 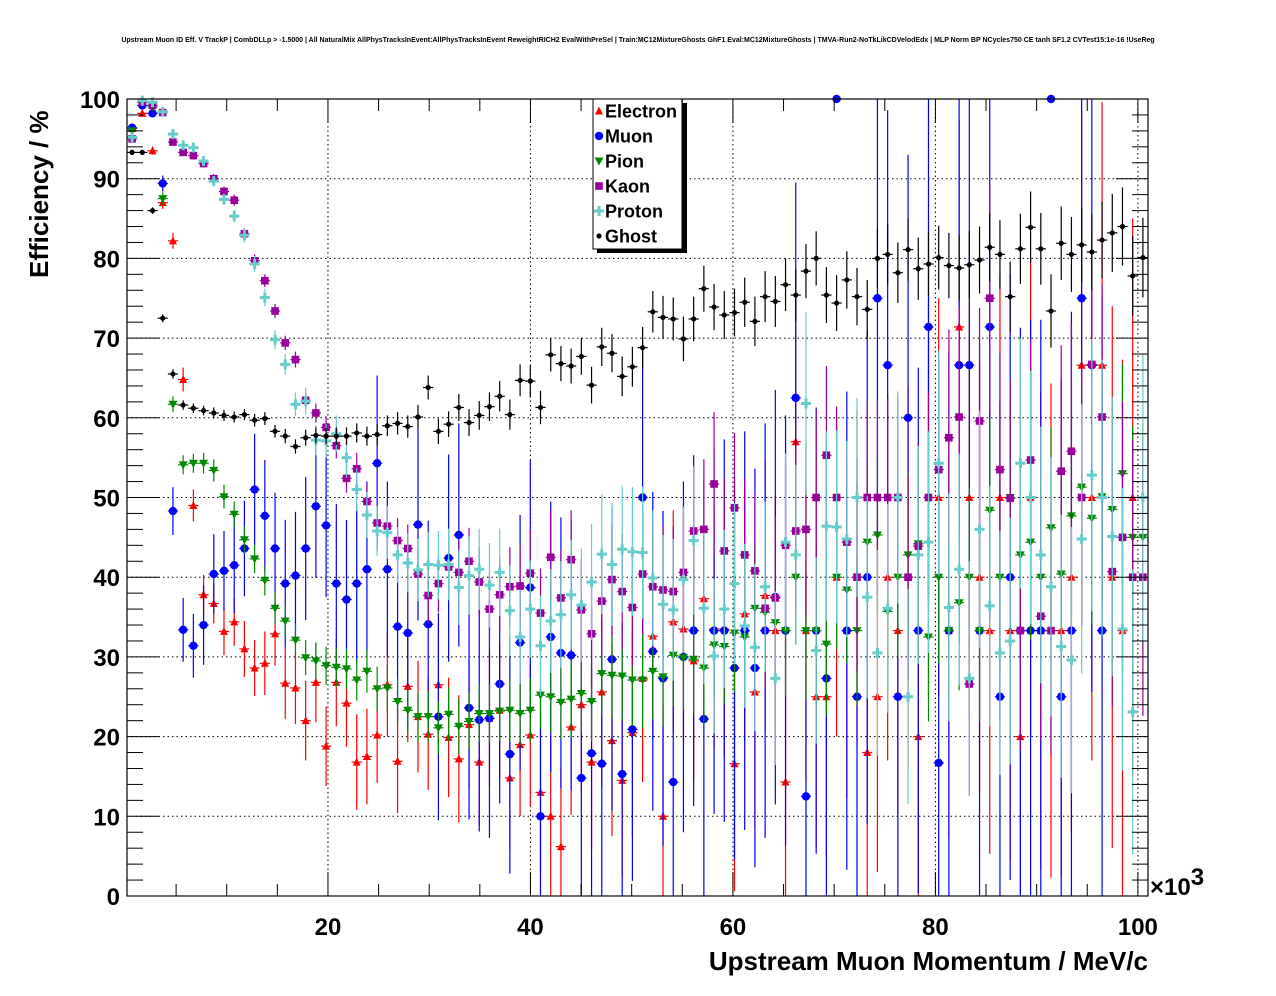 I want to click on legend-label: Proton, so click(x=634, y=212).